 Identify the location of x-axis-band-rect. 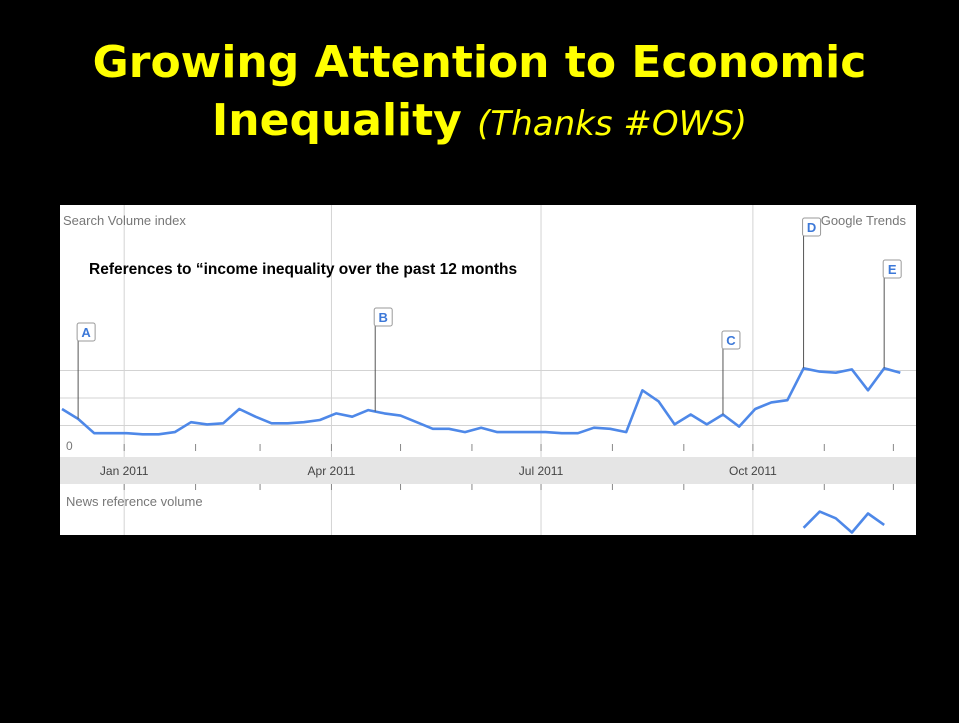
(488, 470).